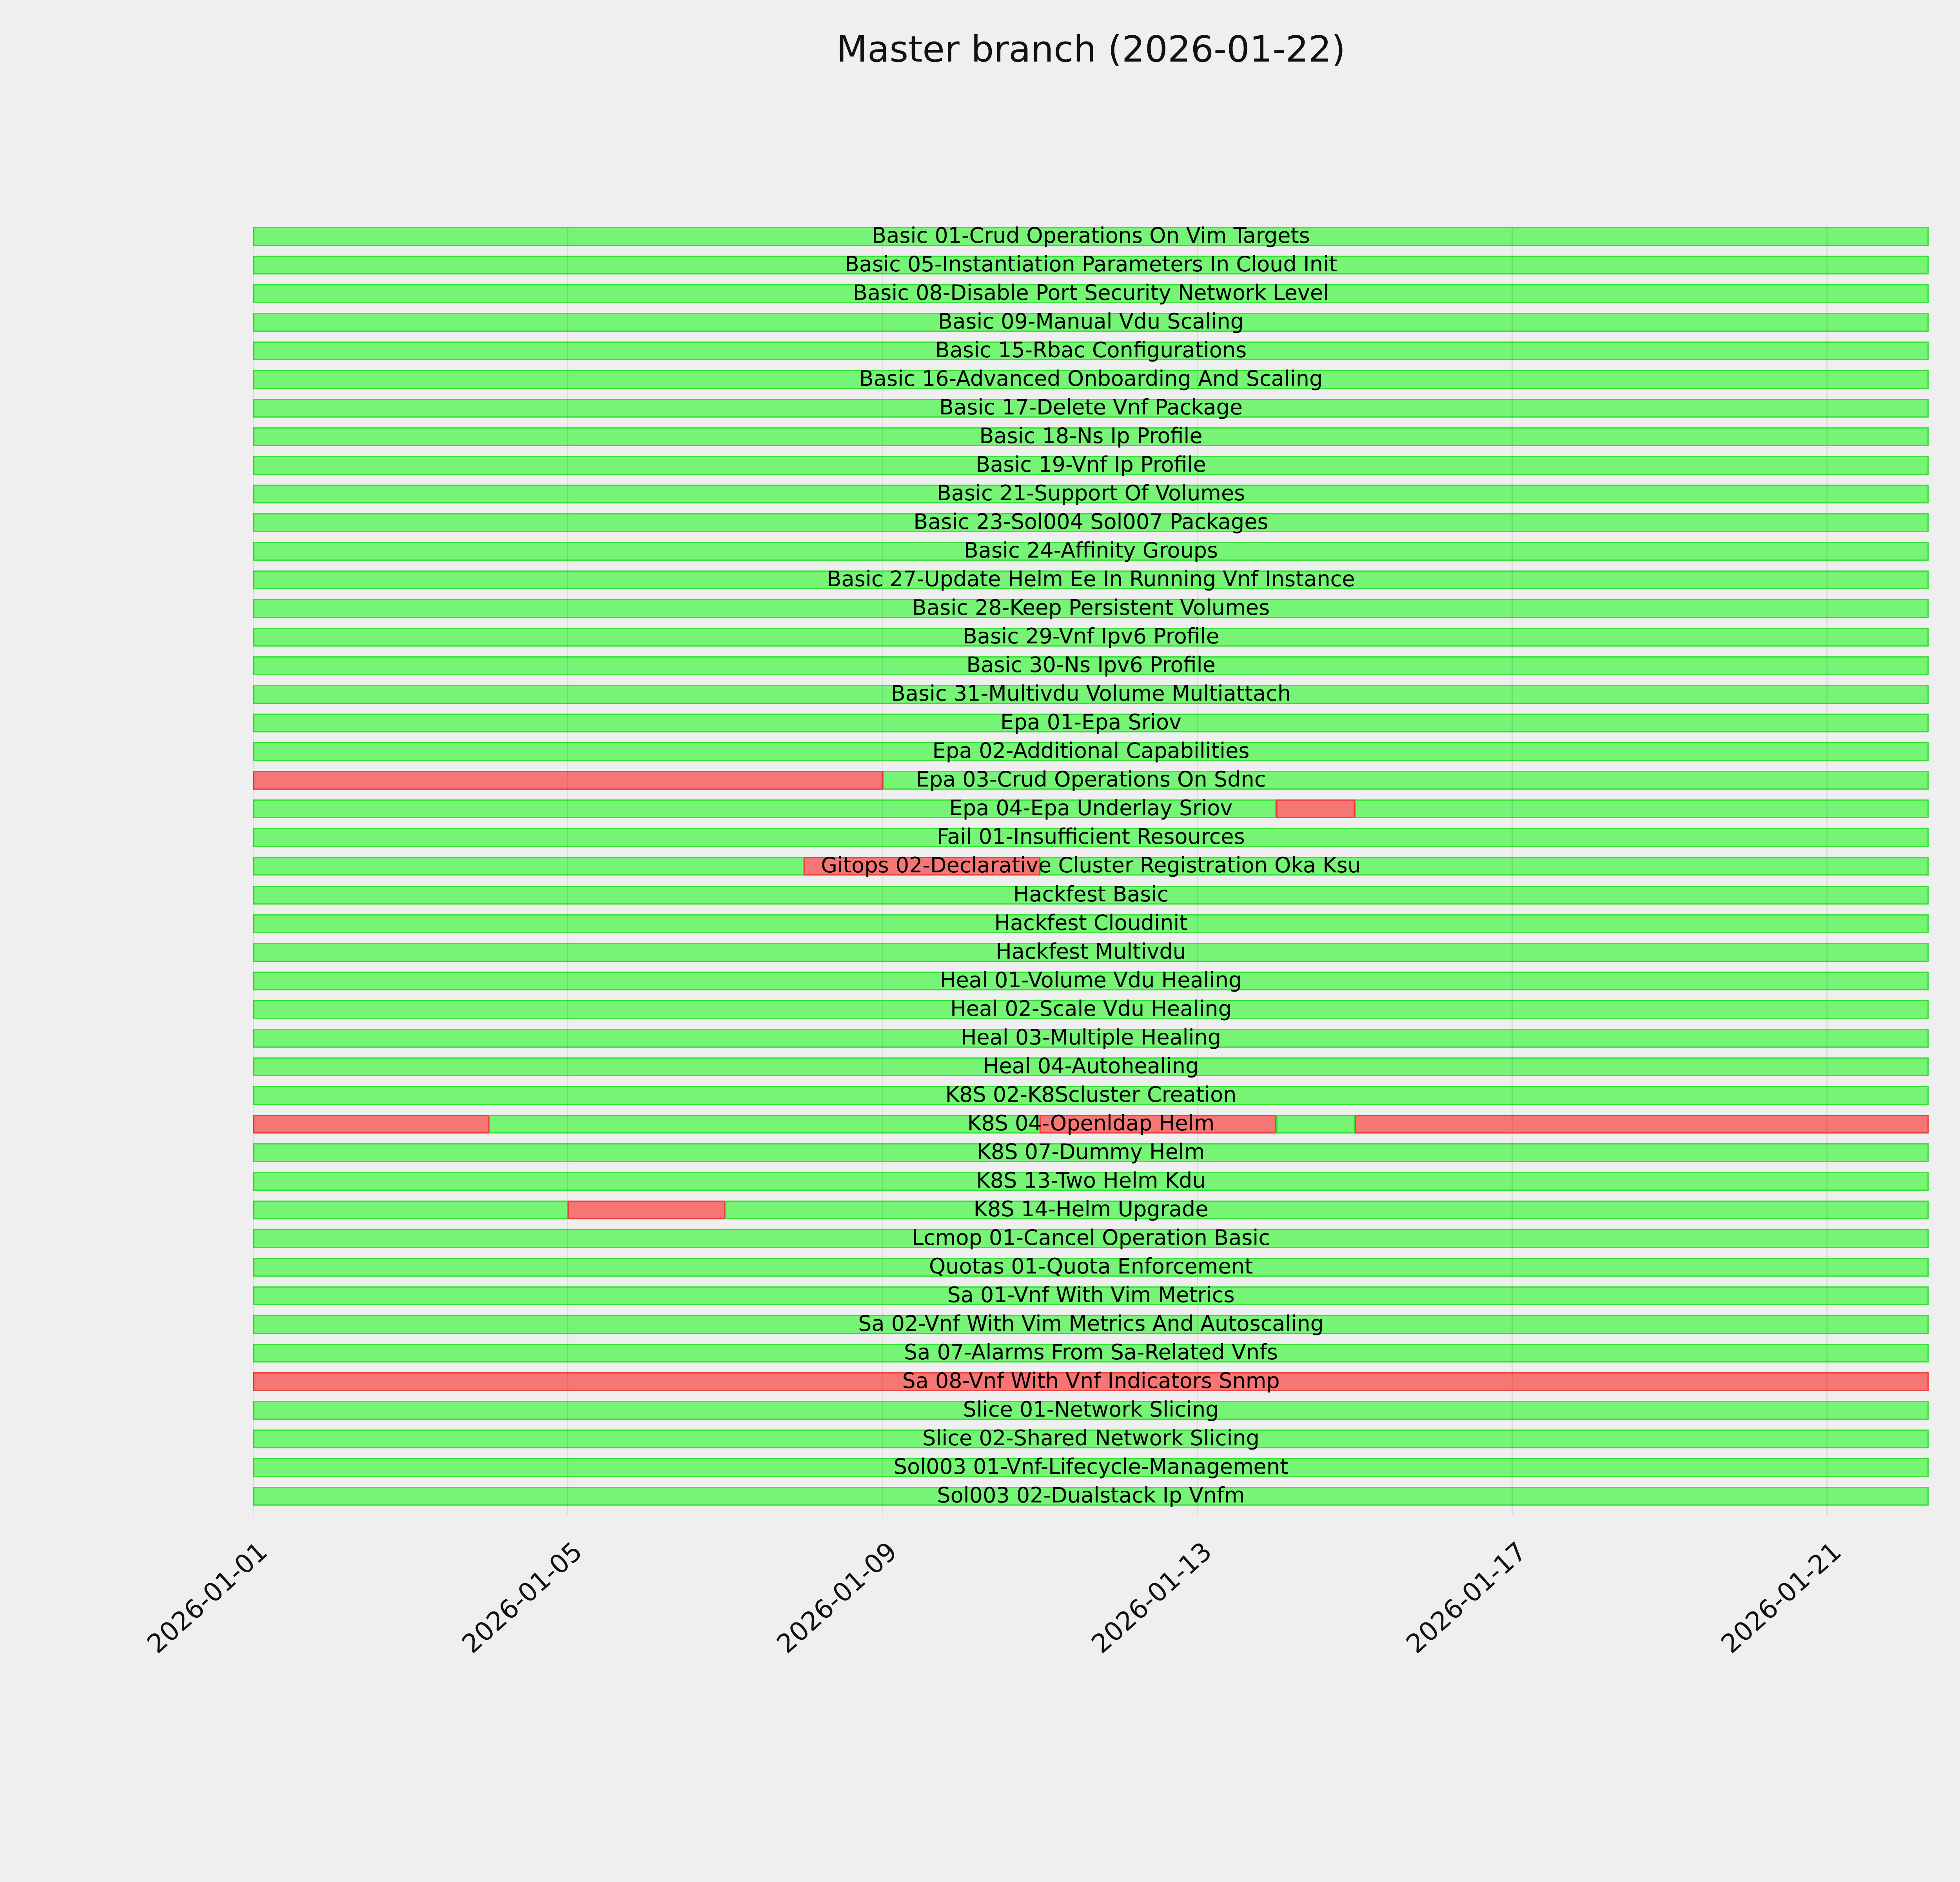 The height and width of the screenshot is (1882, 1960). I want to click on gantt-row: K8S 07-Dummy Helm, so click(1091, 1151).